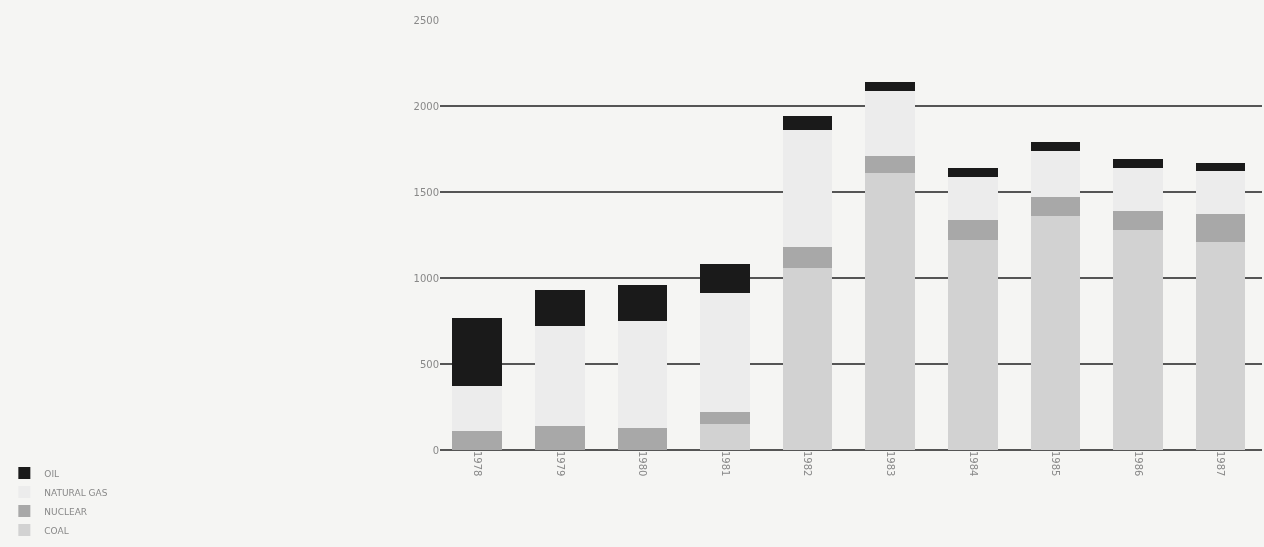  What do you see at coordinates (560, 464) in the screenshot?
I see `x-tick-label: 1979` at bounding box center [560, 464].